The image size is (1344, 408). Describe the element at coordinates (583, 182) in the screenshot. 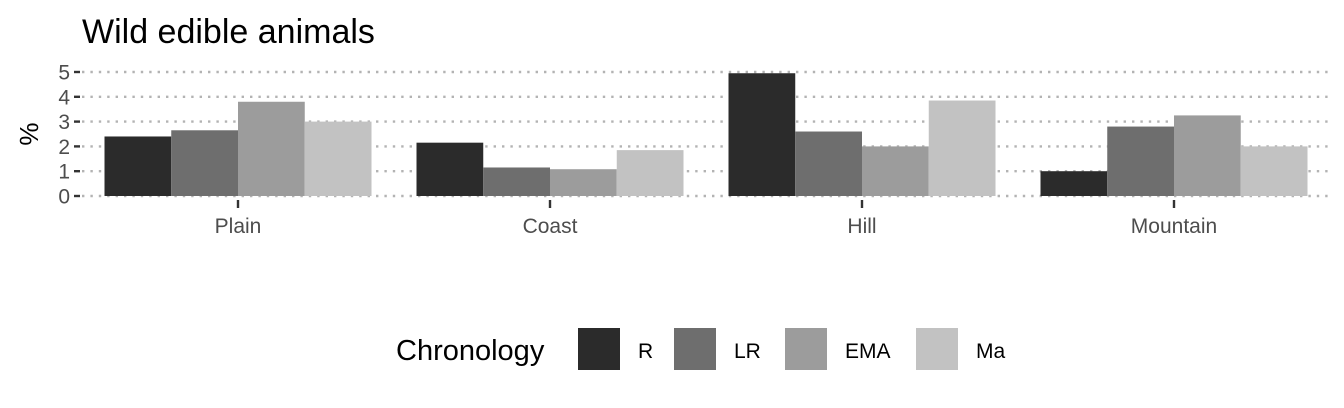

I see `bar-ema-coast` at that location.